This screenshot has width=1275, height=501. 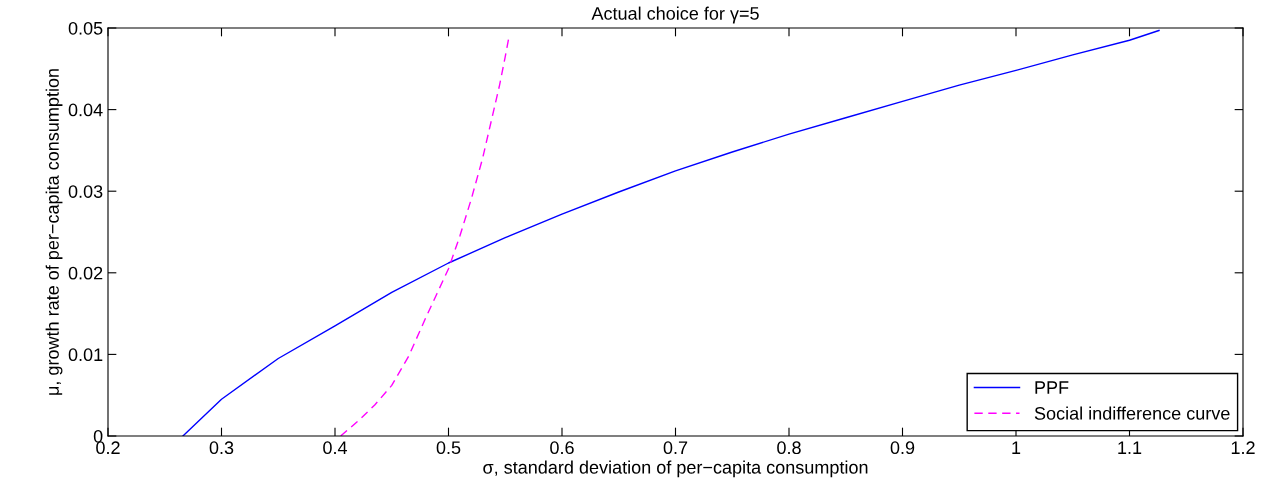 What do you see at coordinates (335, 448) in the screenshot?
I see `x-tick-label: 0.4` at bounding box center [335, 448].